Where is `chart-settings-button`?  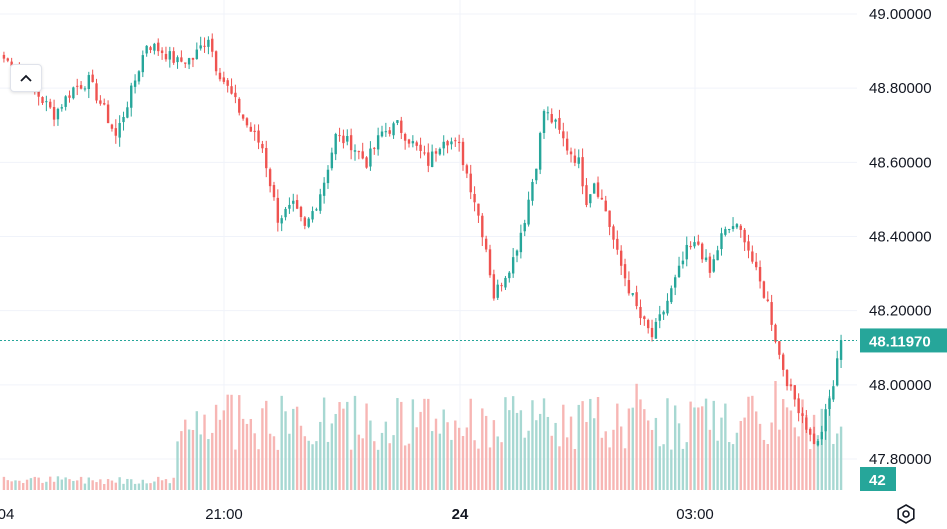
chart-settings-button is located at coordinates (906, 514).